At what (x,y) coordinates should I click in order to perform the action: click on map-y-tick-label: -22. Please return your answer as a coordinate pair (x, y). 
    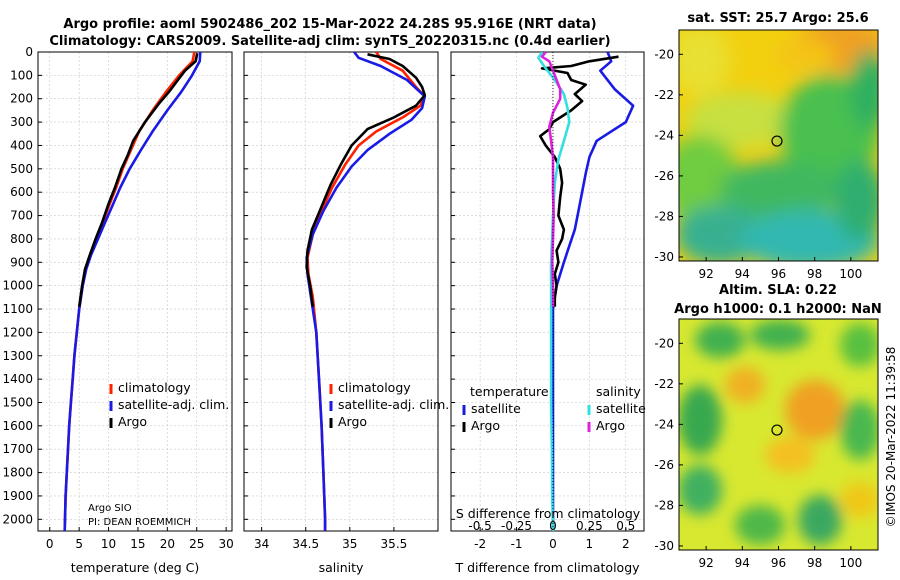
    Looking at the image, I should click on (664, 384).